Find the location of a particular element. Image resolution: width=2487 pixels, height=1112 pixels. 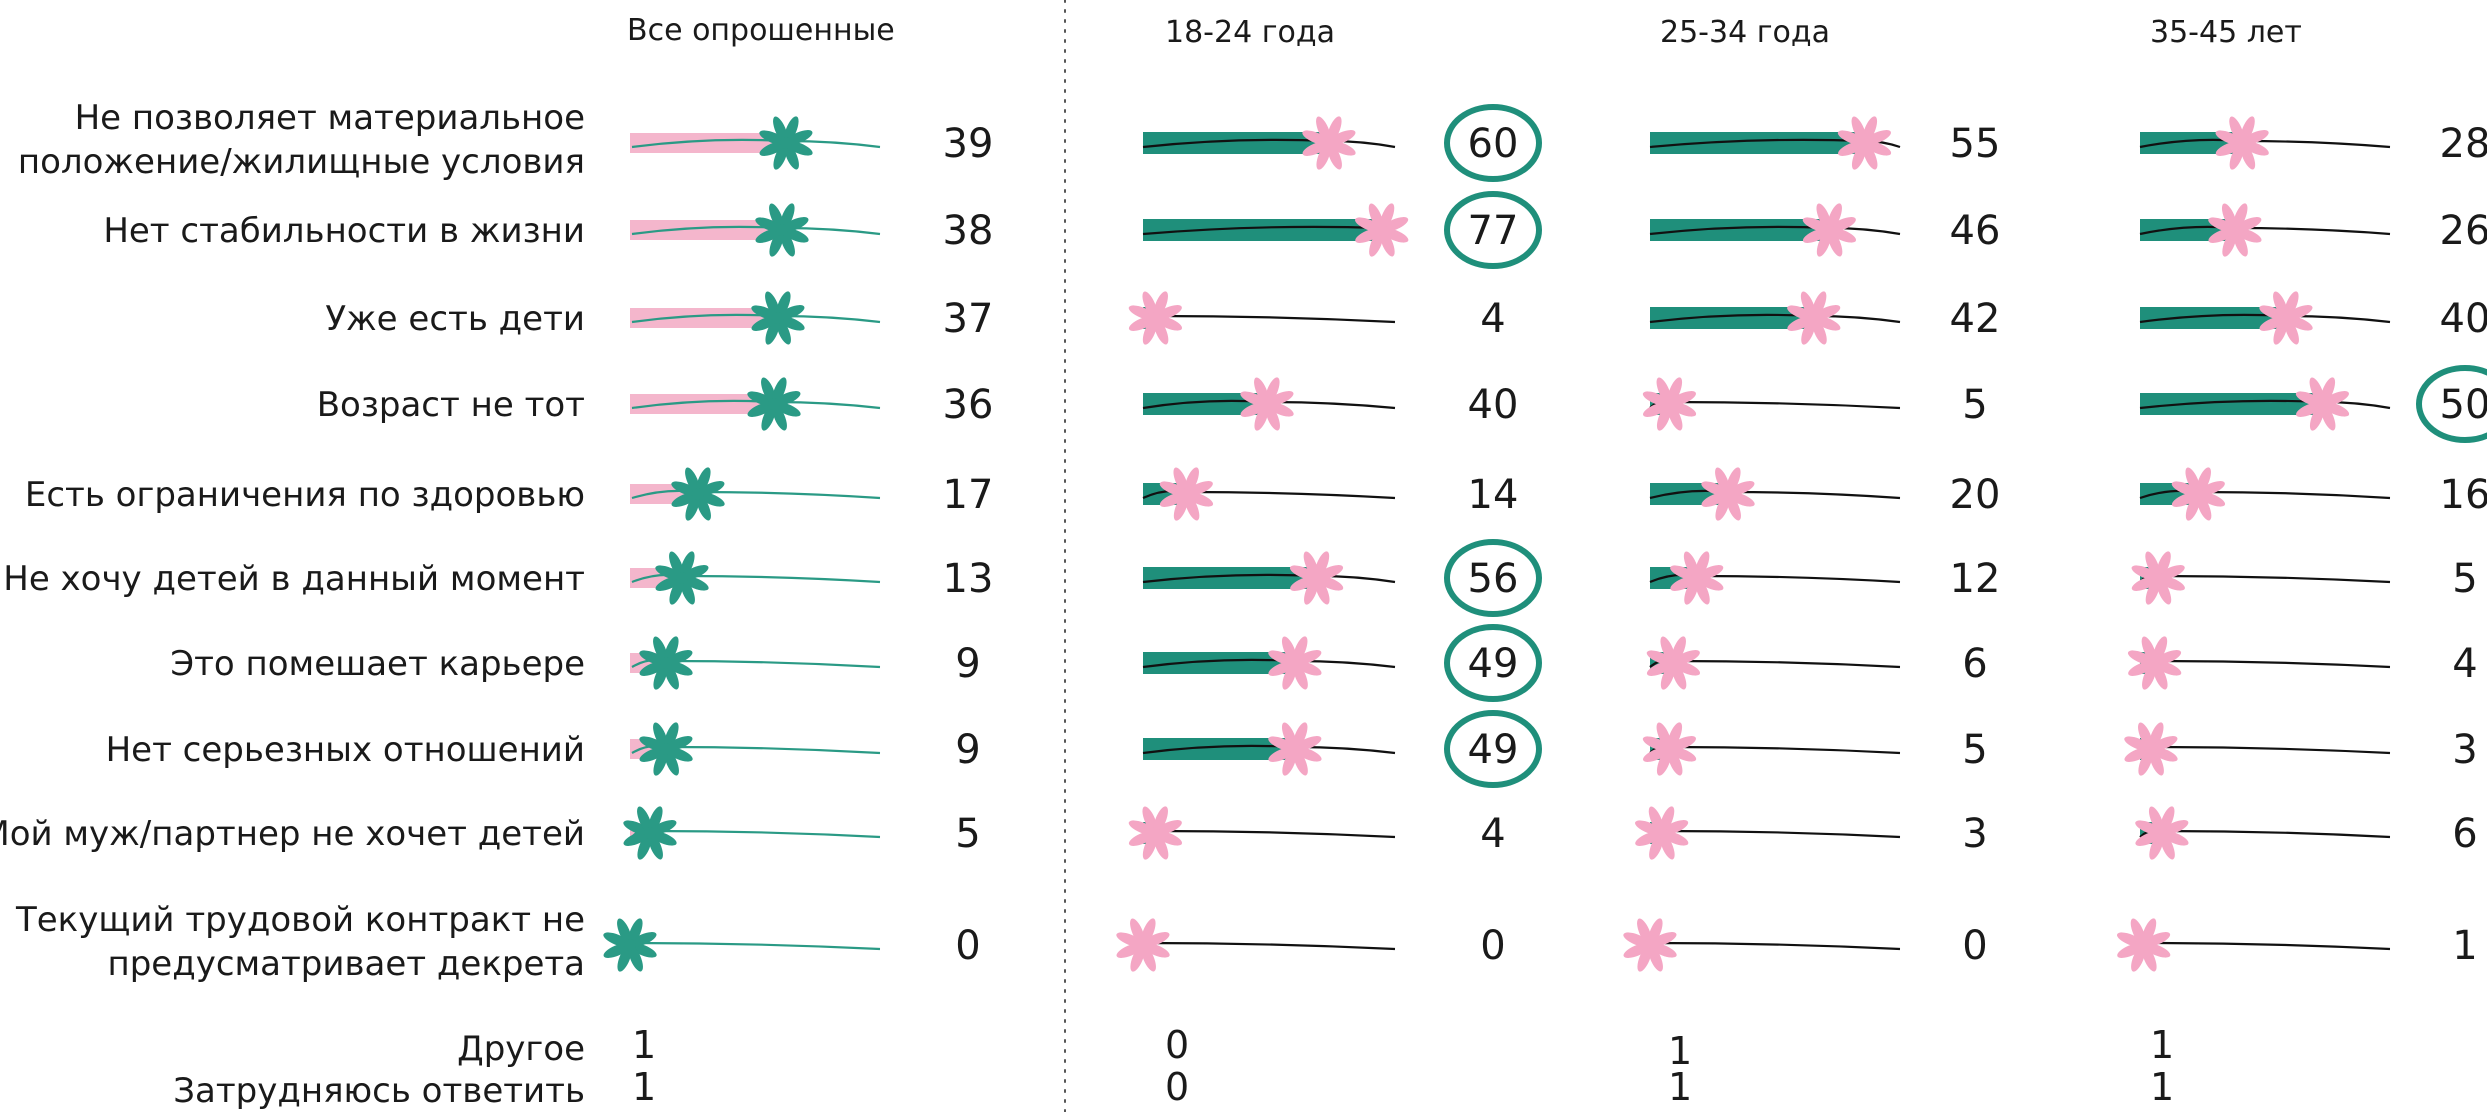

category-label: Нет стабильности в жизни is located at coordinates (344, 231).